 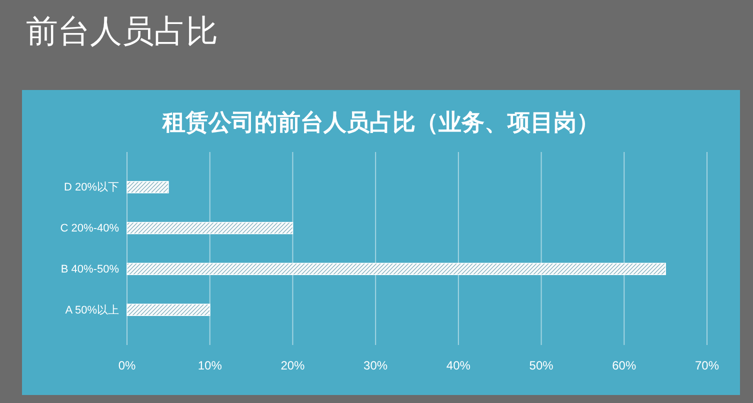 What do you see at coordinates (293, 365) in the screenshot?
I see `x-tick-label: 20%` at bounding box center [293, 365].